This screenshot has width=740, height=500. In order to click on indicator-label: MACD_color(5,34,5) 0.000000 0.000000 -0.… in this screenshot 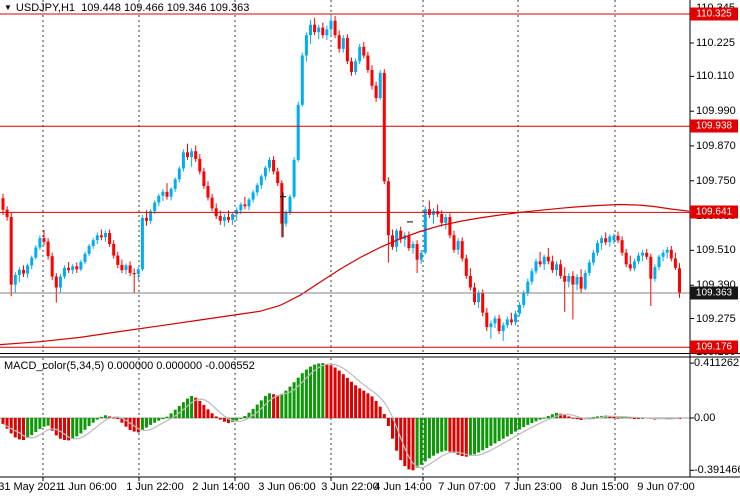, I will do `click(129, 366)`.